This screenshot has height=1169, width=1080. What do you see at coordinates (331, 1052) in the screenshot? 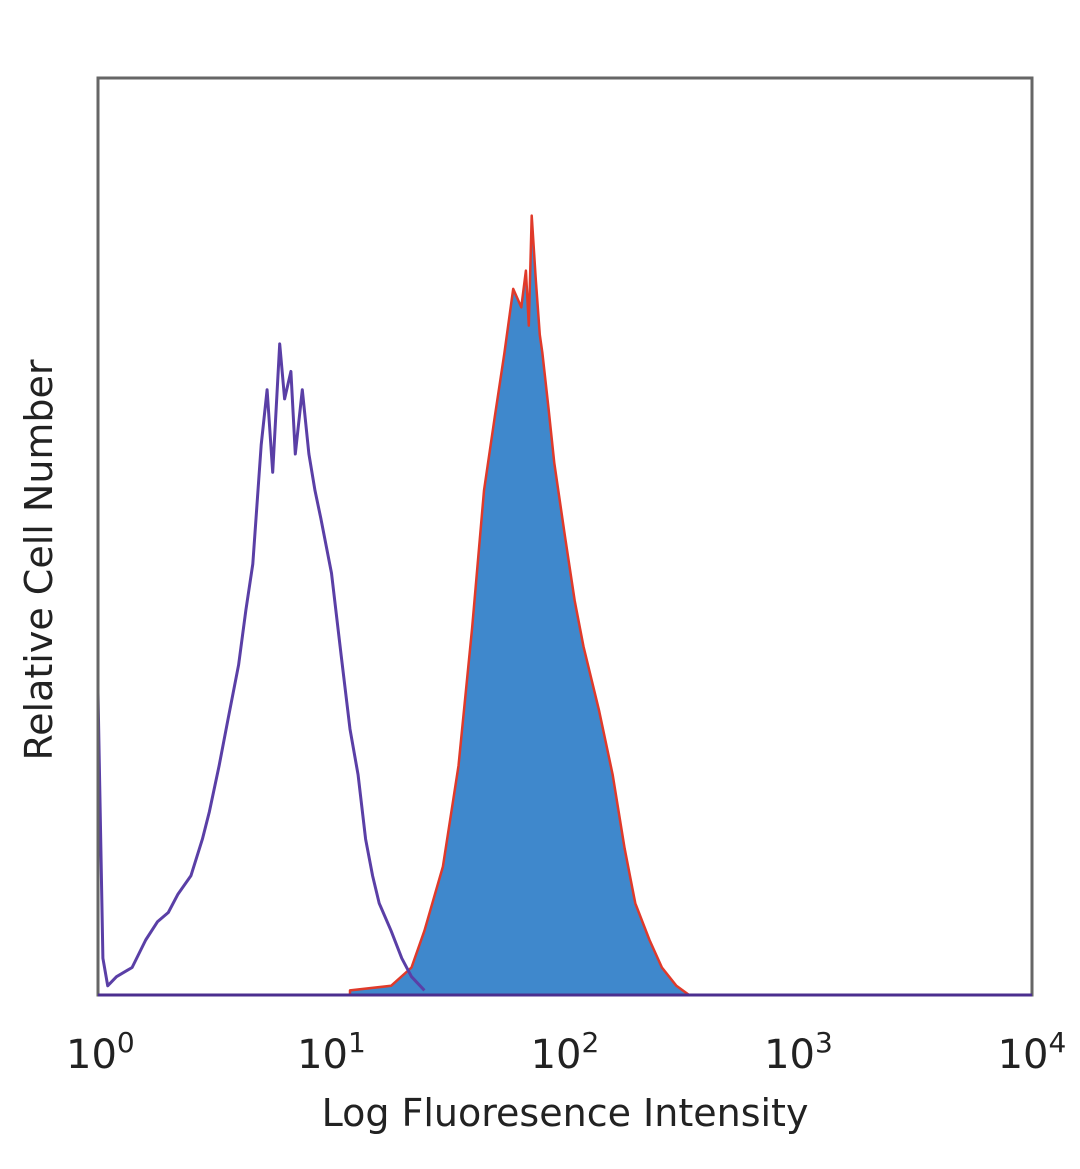
I see `x-tick-label-1: 101` at bounding box center [331, 1052].